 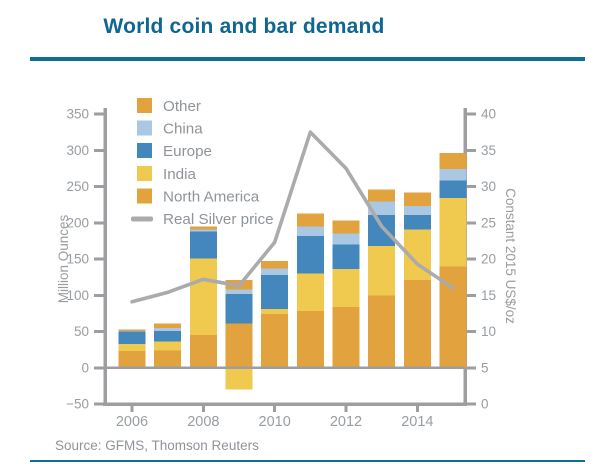 What do you see at coordinates (63, 258) in the screenshot?
I see `left-axis-title: Million Ounces` at bounding box center [63, 258].